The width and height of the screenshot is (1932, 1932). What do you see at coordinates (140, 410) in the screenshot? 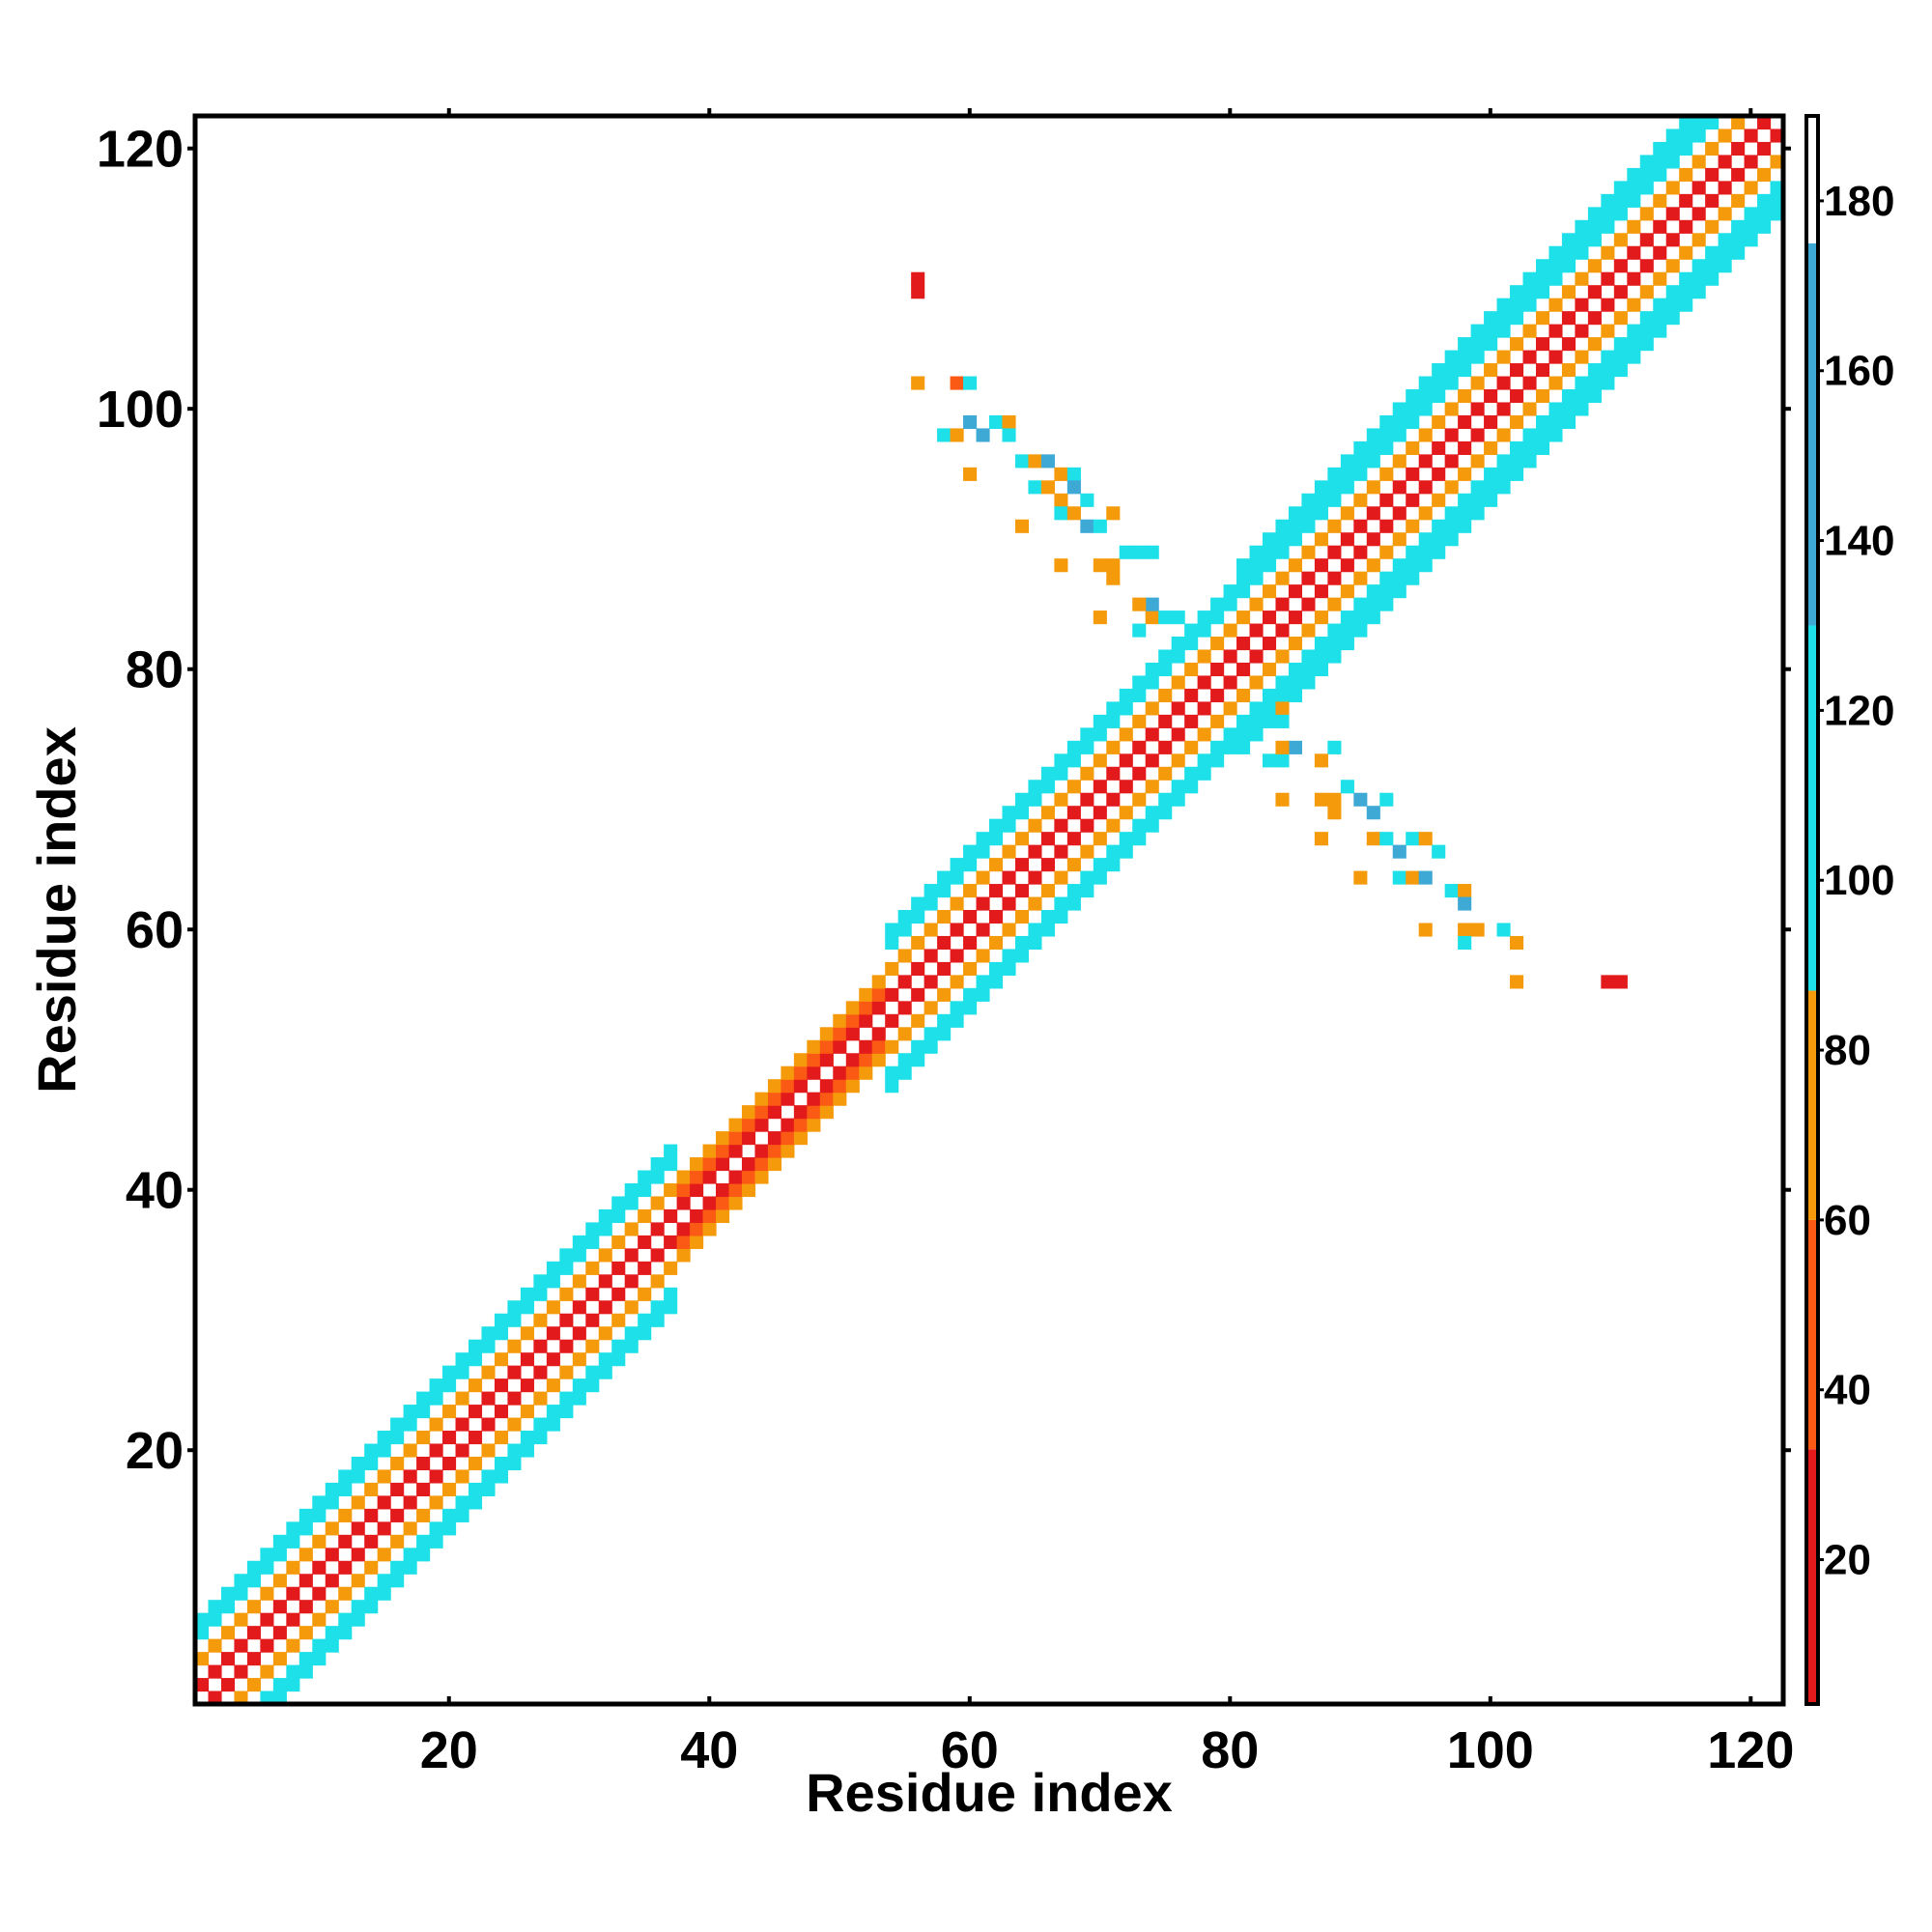
I see `y-tick-label: 100` at bounding box center [140, 410].